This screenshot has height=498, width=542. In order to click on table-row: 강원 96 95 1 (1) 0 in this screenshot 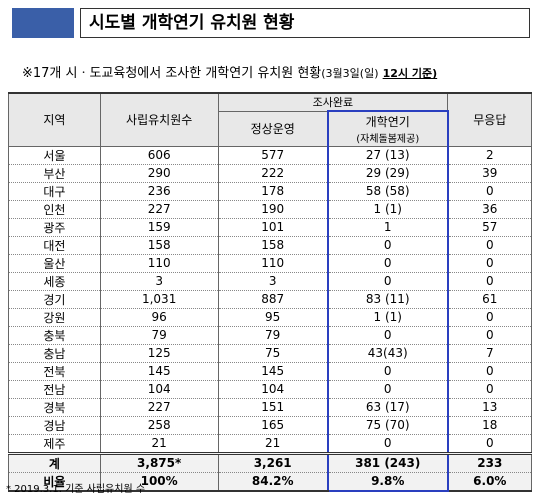, I will do `click(270, 317)`.